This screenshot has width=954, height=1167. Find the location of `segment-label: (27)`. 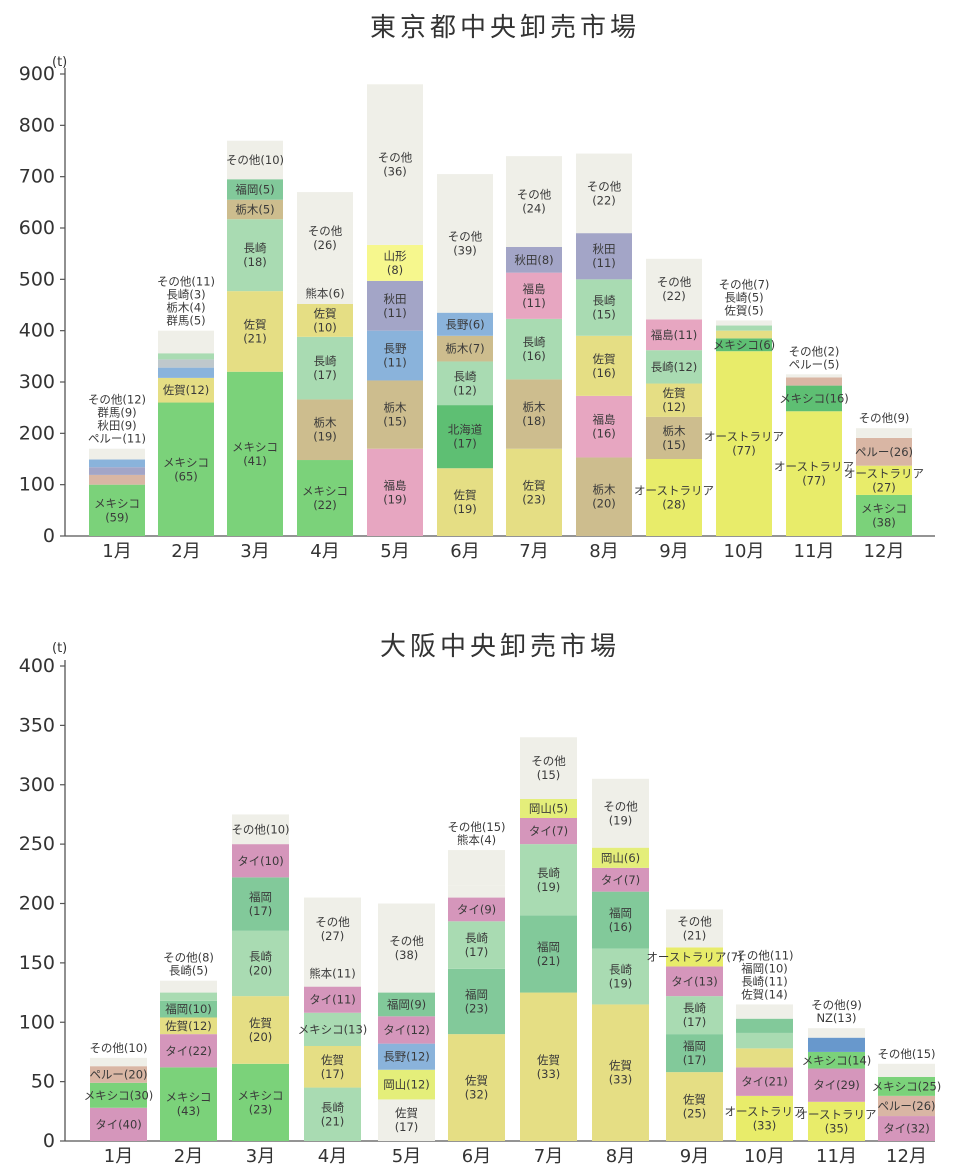

segment-label: (27) is located at coordinates (884, 487).